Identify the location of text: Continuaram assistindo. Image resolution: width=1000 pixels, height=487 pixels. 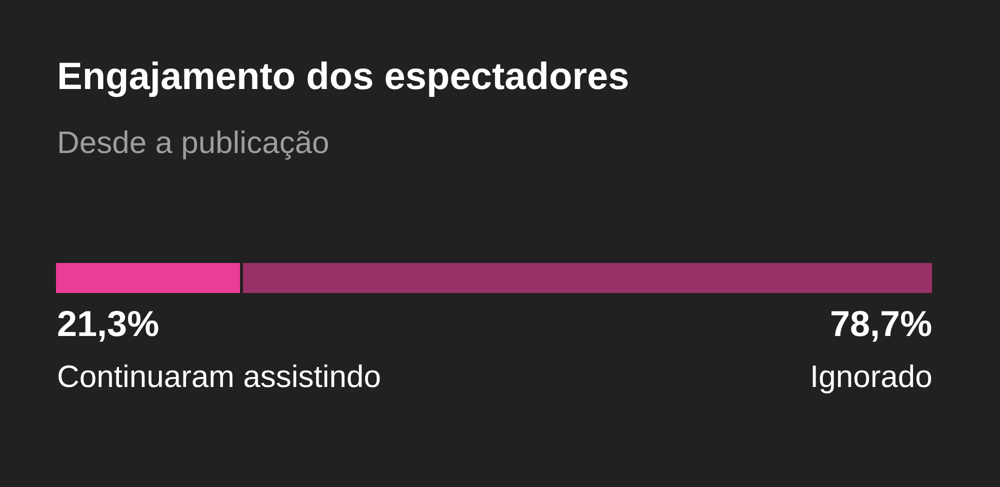
(219, 376).